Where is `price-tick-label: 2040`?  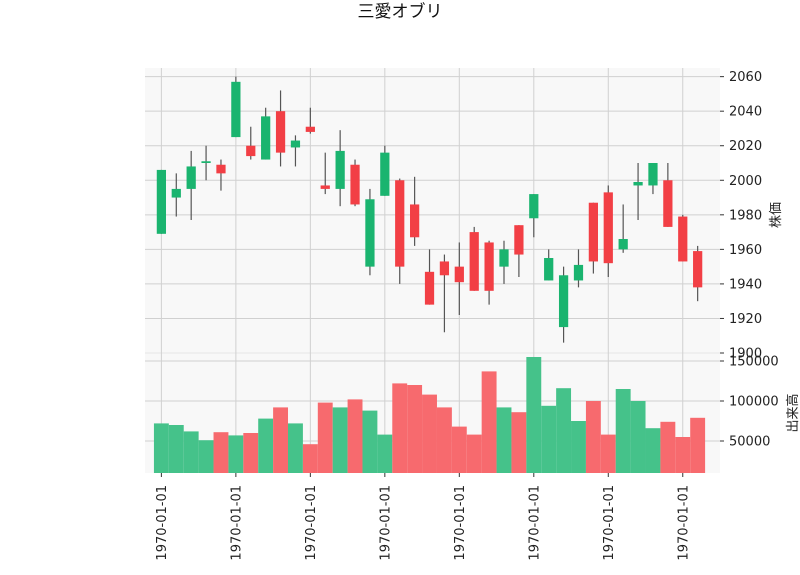
price-tick-label: 2040 is located at coordinates (745, 112).